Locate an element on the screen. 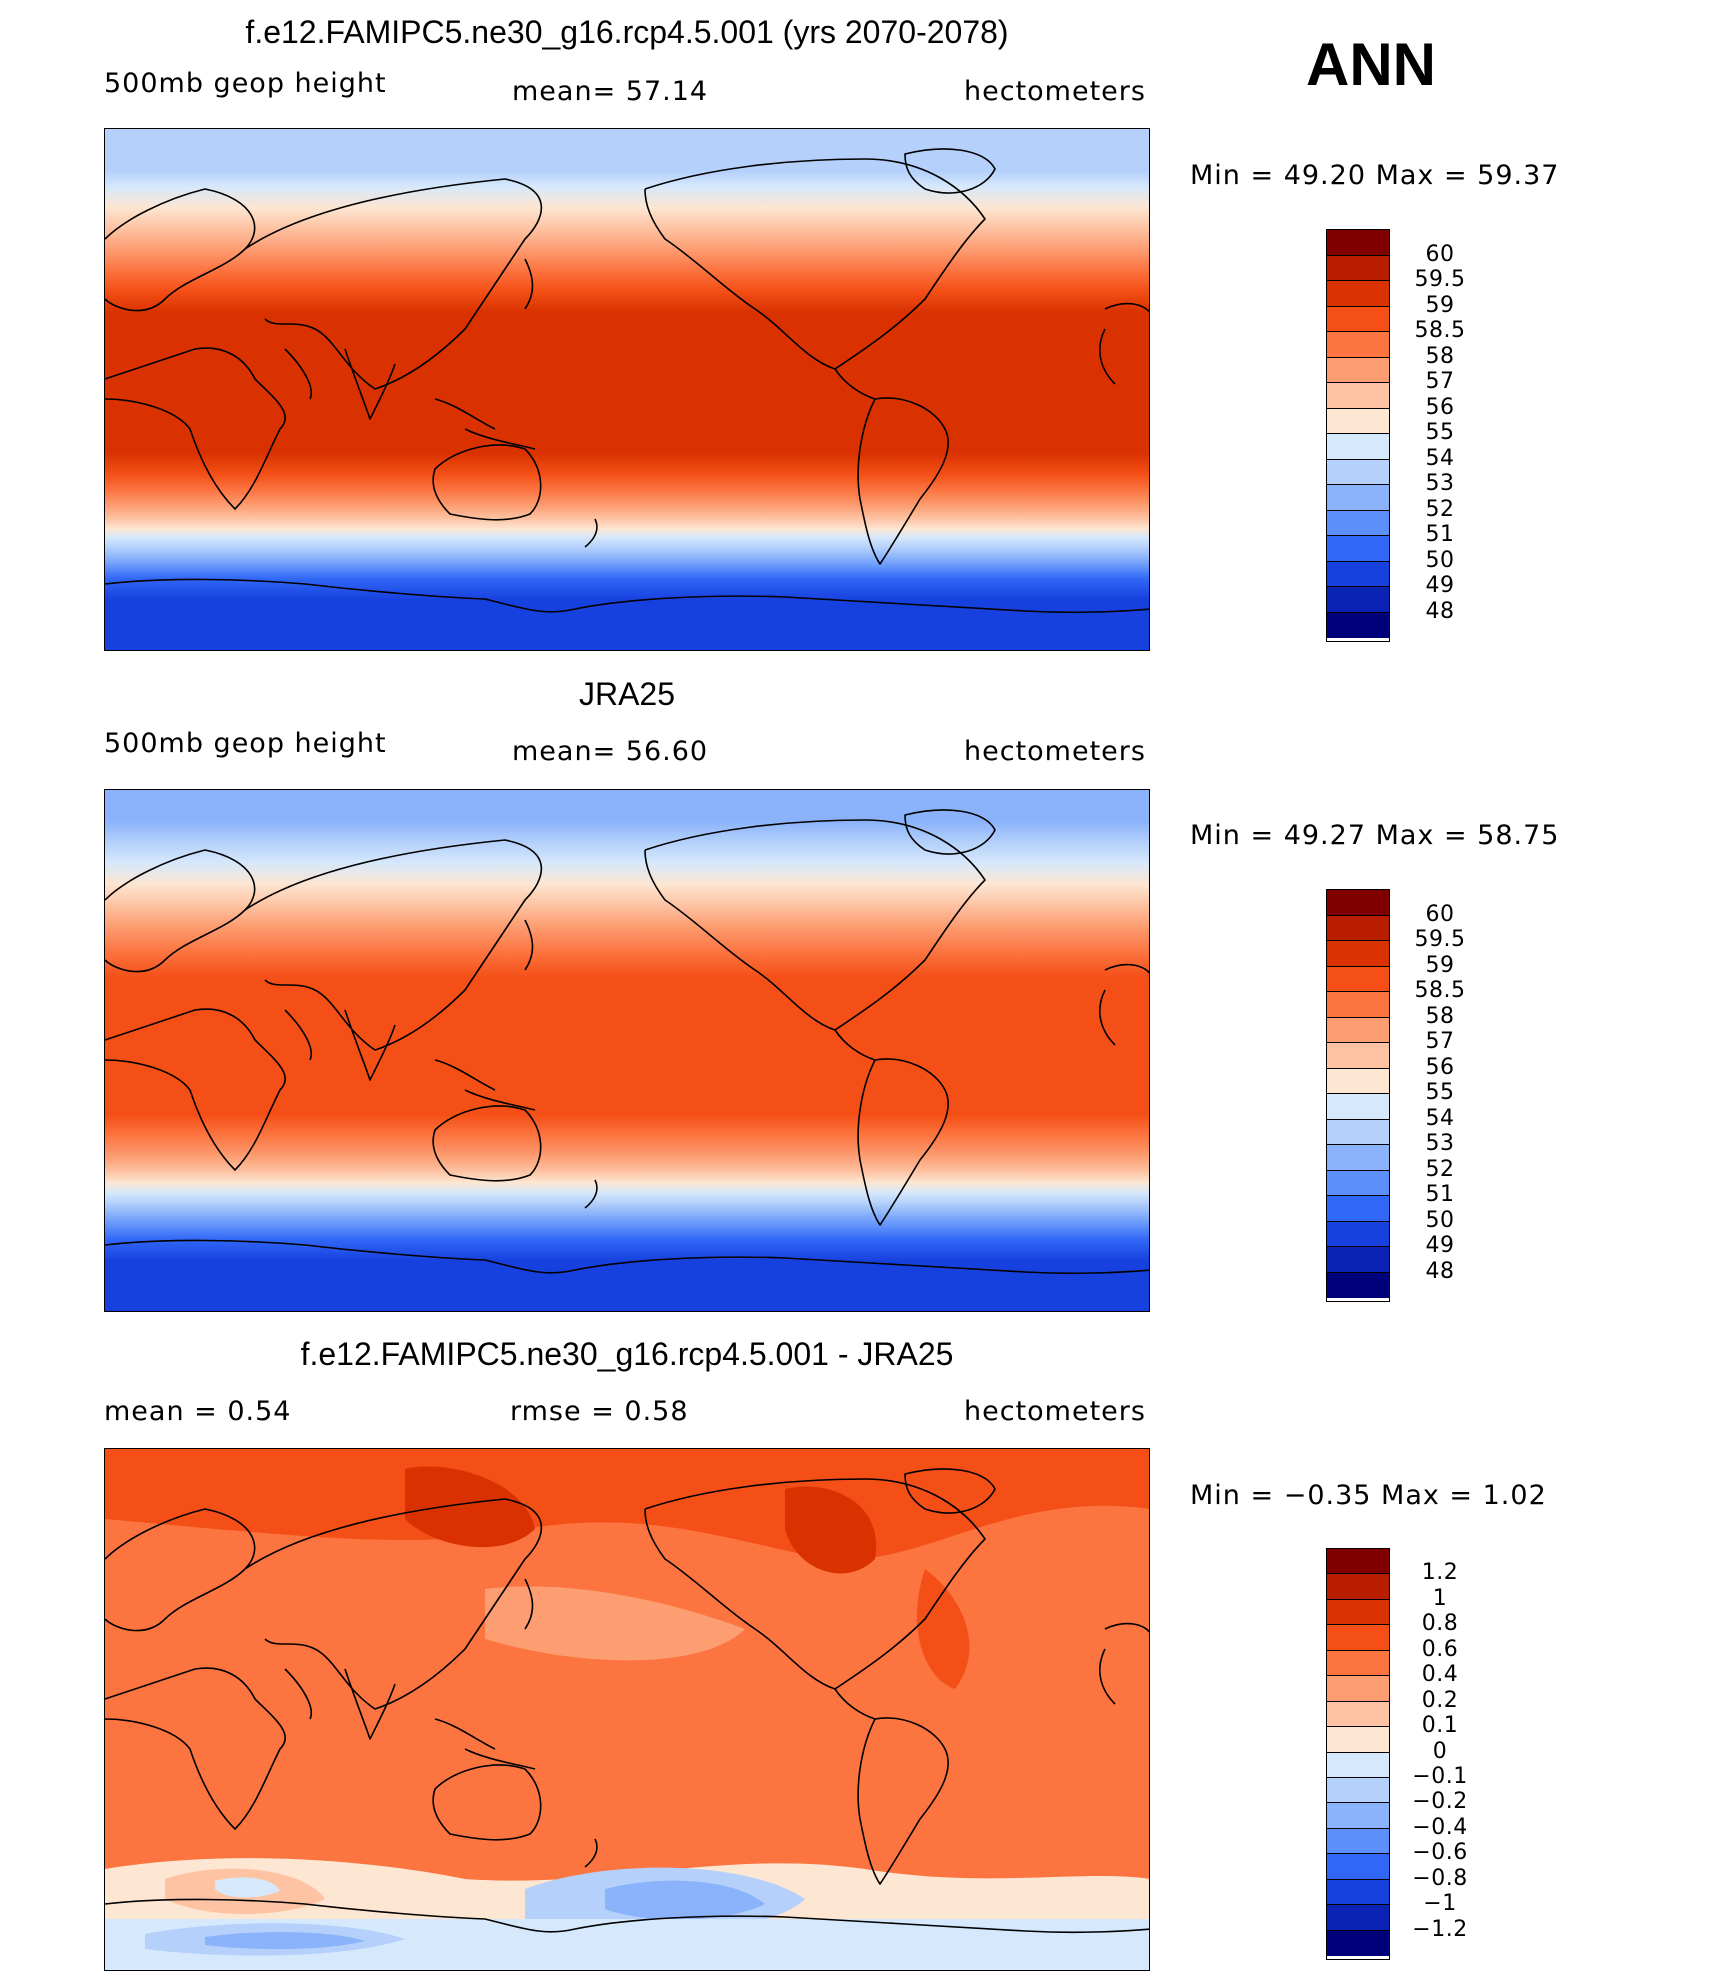  colorbar-tick-label: 0 is located at coordinates (1440, 1751).